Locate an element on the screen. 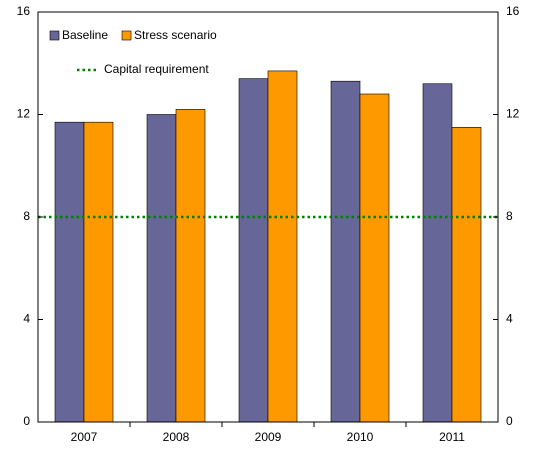 The image size is (534, 450). y-tick-label: 8 is located at coordinates (26, 216).